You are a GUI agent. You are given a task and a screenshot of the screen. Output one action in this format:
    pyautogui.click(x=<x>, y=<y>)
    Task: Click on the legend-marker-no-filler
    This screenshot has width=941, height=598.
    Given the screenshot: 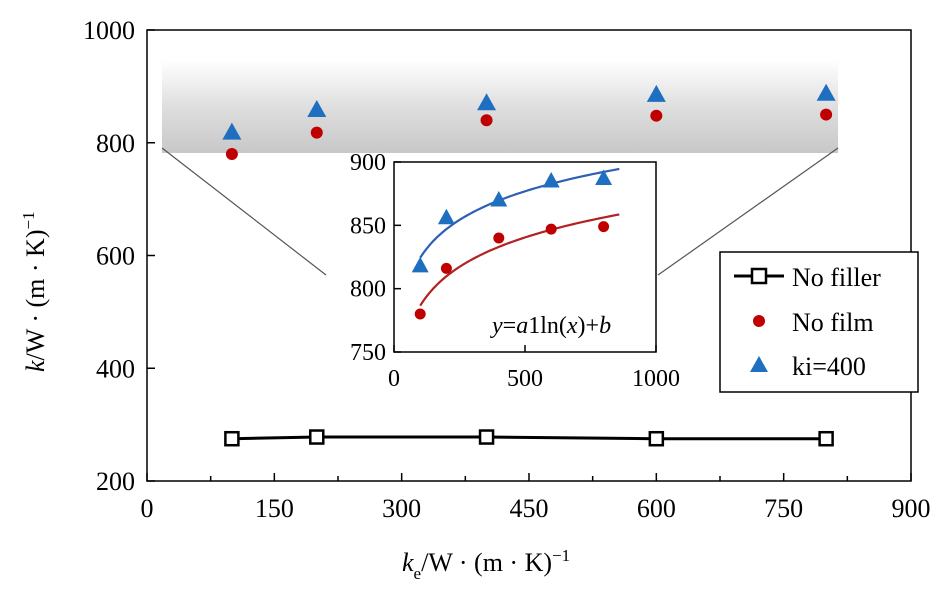 What is the action you would take?
    pyautogui.click(x=759, y=276)
    